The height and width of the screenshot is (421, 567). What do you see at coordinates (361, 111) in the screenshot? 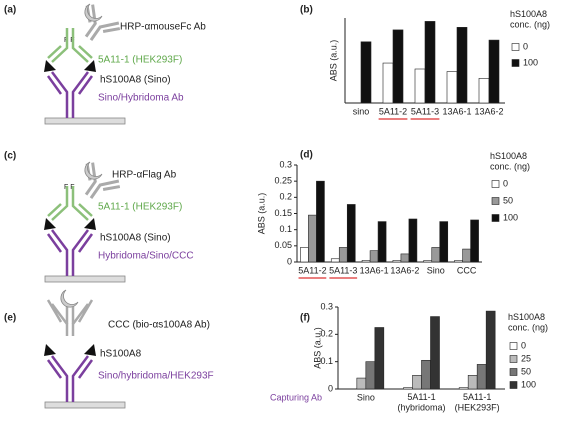
I see `x-tick-label: sino` at bounding box center [361, 111].